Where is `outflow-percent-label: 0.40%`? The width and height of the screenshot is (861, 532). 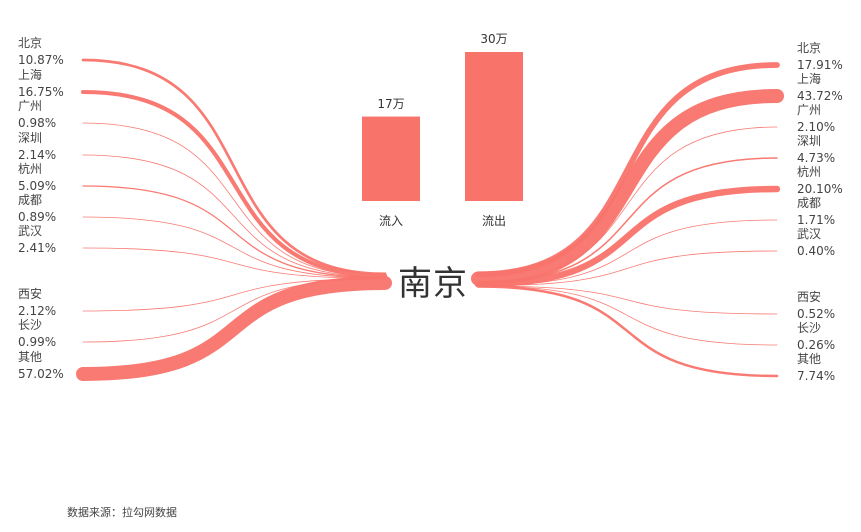
outflow-percent-label: 0.40% is located at coordinates (816, 251).